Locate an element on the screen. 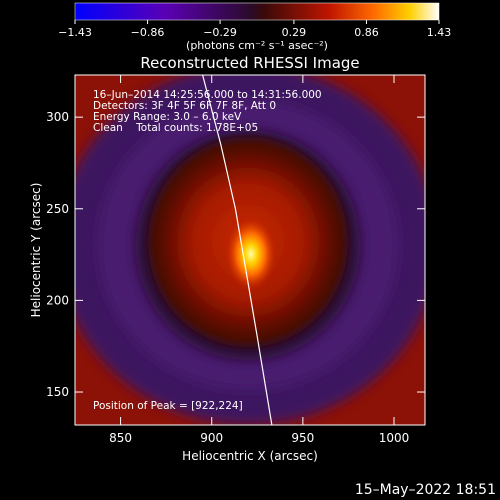 The height and width of the screenshot is (500, 500). colorbar-tick-label-1: −0.86 is located at coordinates (148, 32).